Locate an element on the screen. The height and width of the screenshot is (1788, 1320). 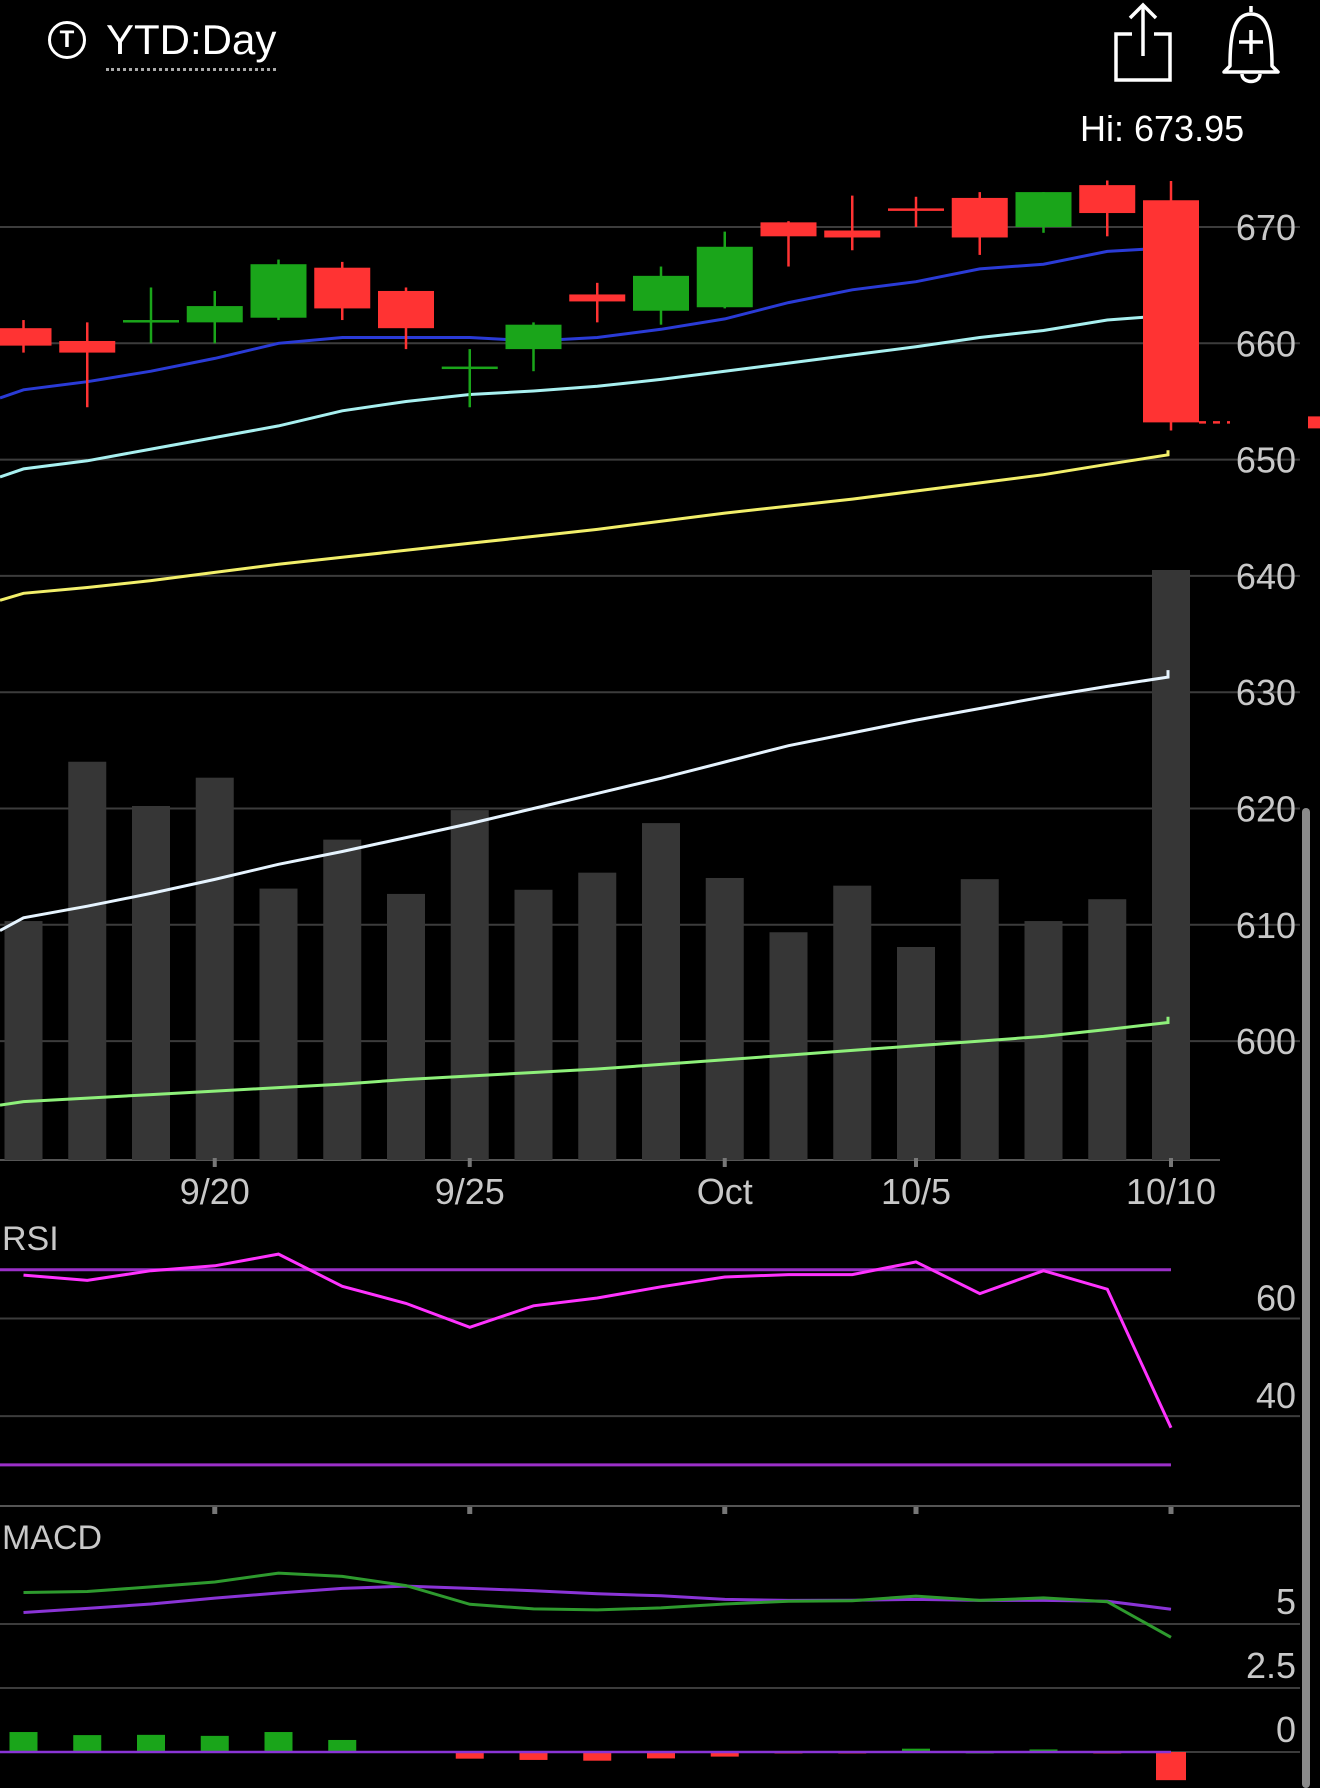
candlesticks is located at coordinates (599, 305).